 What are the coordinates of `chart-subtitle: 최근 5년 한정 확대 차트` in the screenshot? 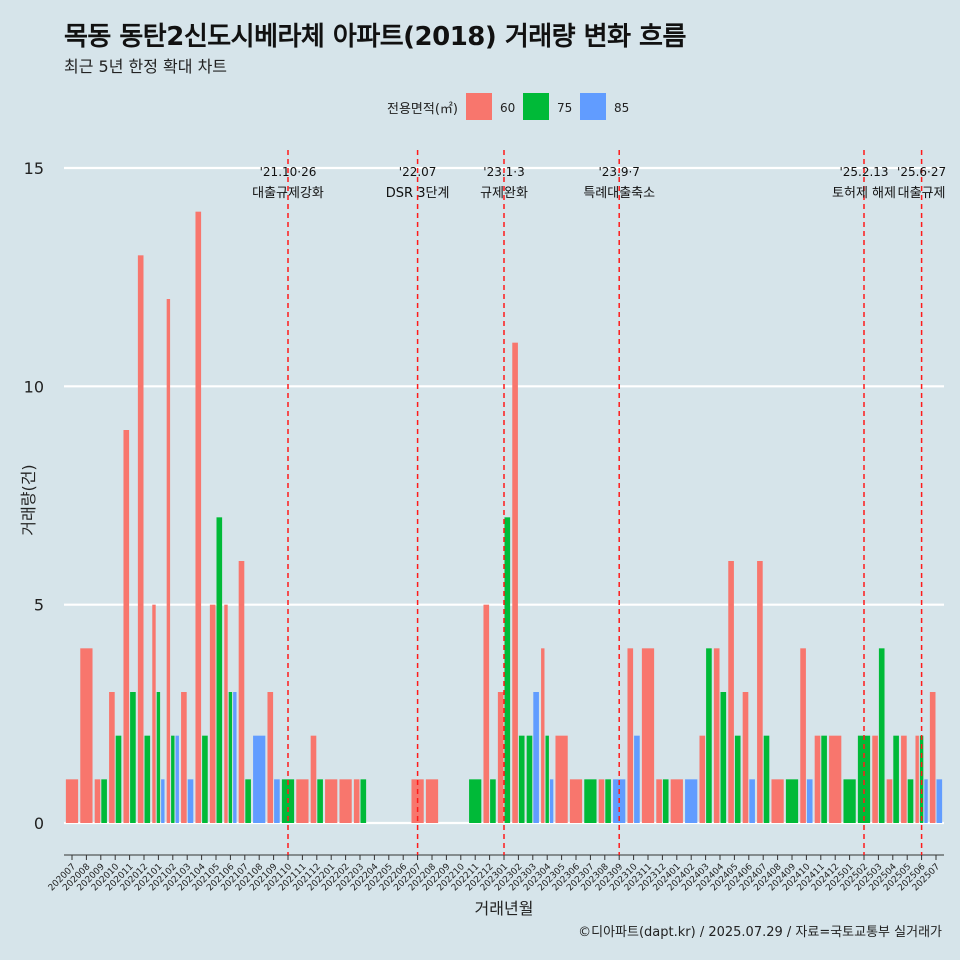 It's located at (146, 66).